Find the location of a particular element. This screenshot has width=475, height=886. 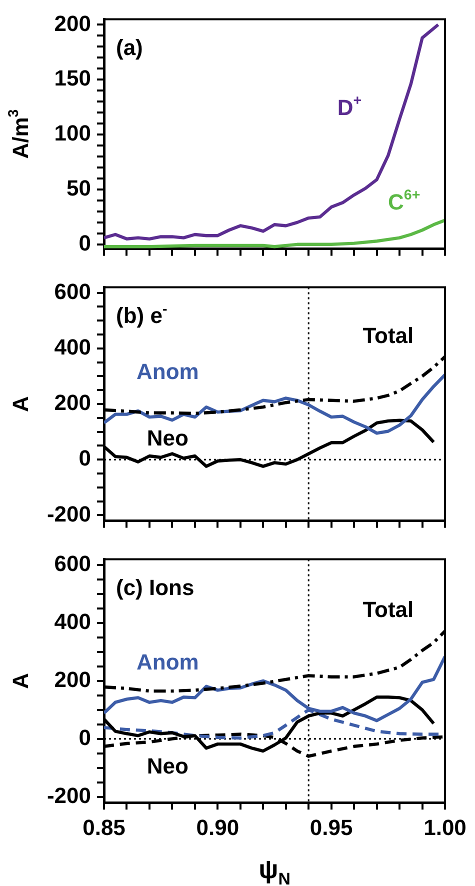

text: (c) Ions is located at coordinates (155, 587).